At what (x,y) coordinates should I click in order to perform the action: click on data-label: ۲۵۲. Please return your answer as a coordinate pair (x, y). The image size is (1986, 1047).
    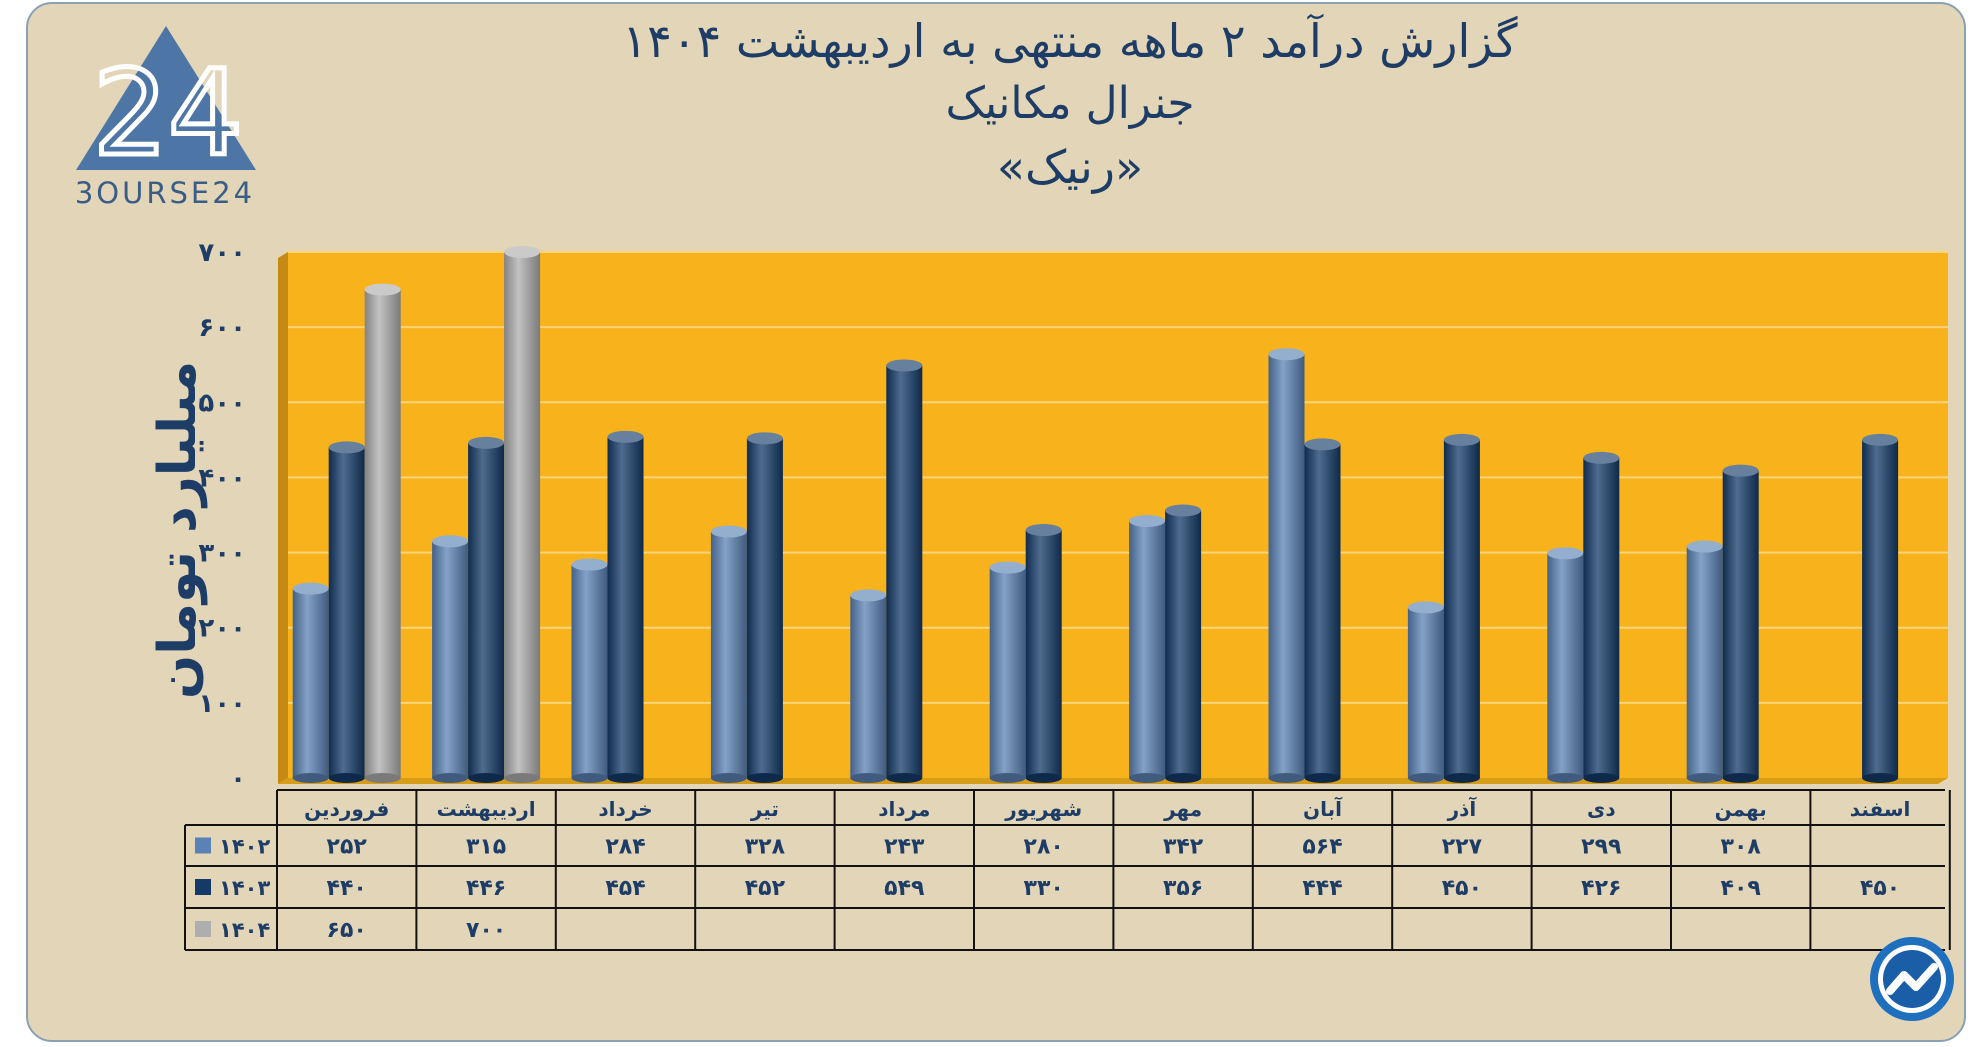
    Looking at the image, I should click on (347, 847).